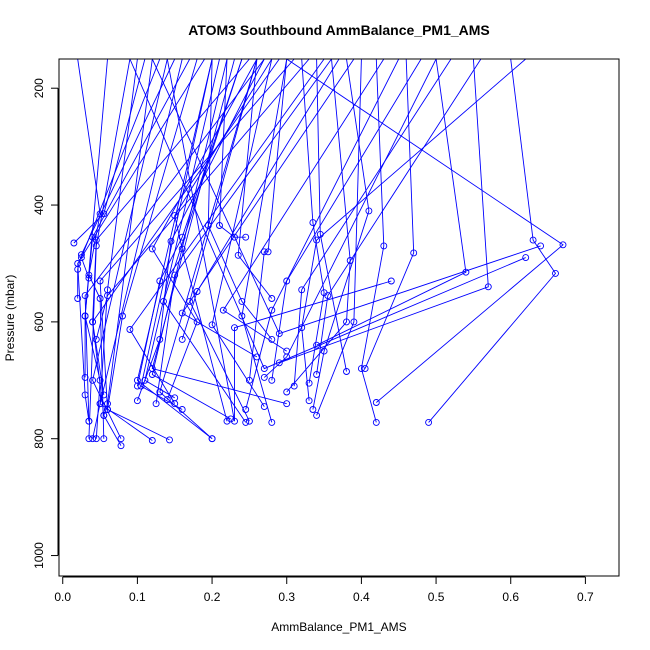  I want to click on x-tick-label: 0.2, so click(212, 597).